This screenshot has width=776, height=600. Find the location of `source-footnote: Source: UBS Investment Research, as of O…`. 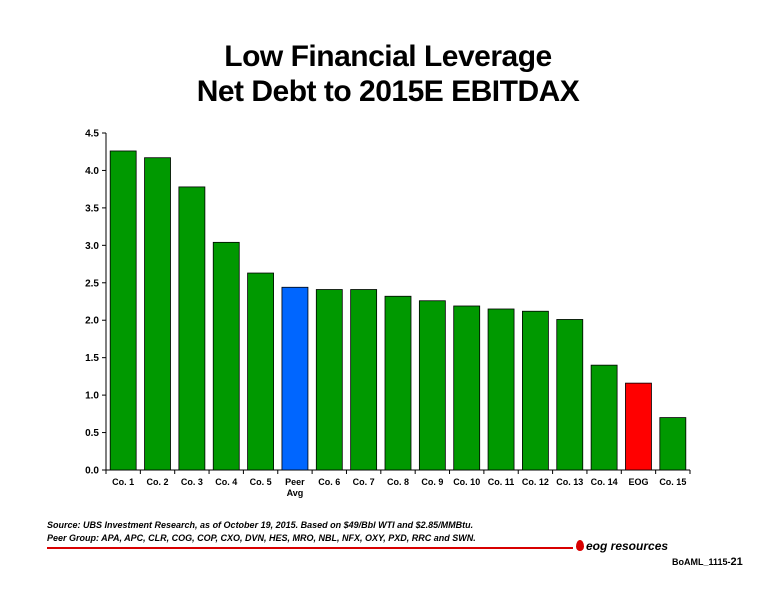

source-footnote: Source: UBS Investment Research, as of O… is located at coordinates (260, 525).